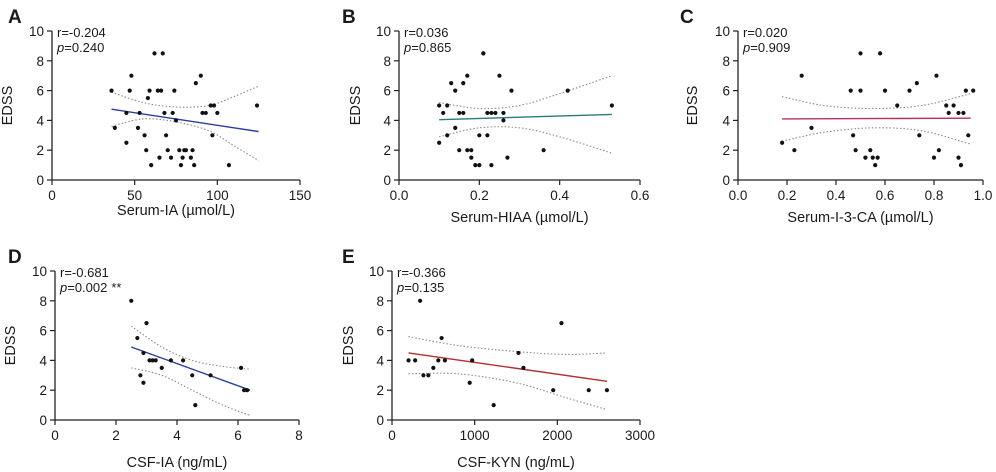 The height and width of the screenshot is (472, 996). What do you see at coordinates (387, 91) in the screenshot?
I see `y-tick-label-b: 6` at bounding box center [387, 91].